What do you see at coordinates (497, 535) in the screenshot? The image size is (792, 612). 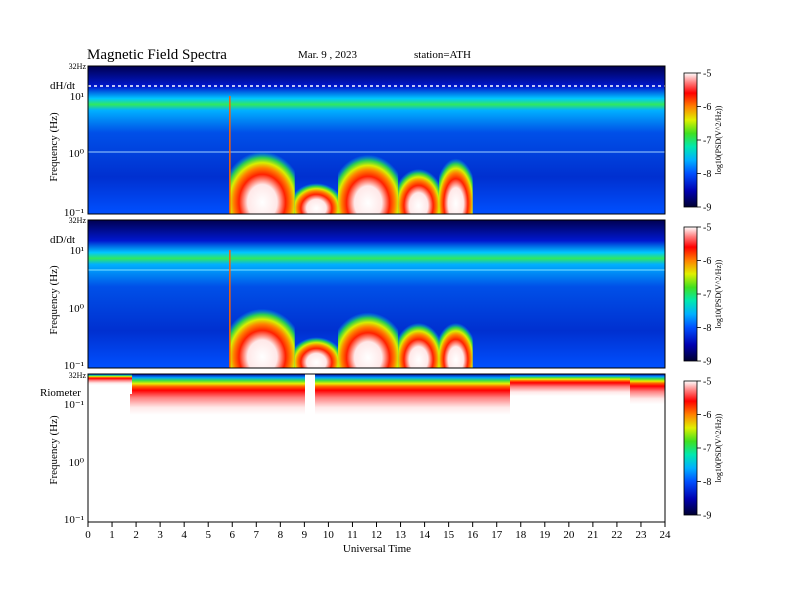 I see `x-tick-label: 17` at bounding box center [497, 535].